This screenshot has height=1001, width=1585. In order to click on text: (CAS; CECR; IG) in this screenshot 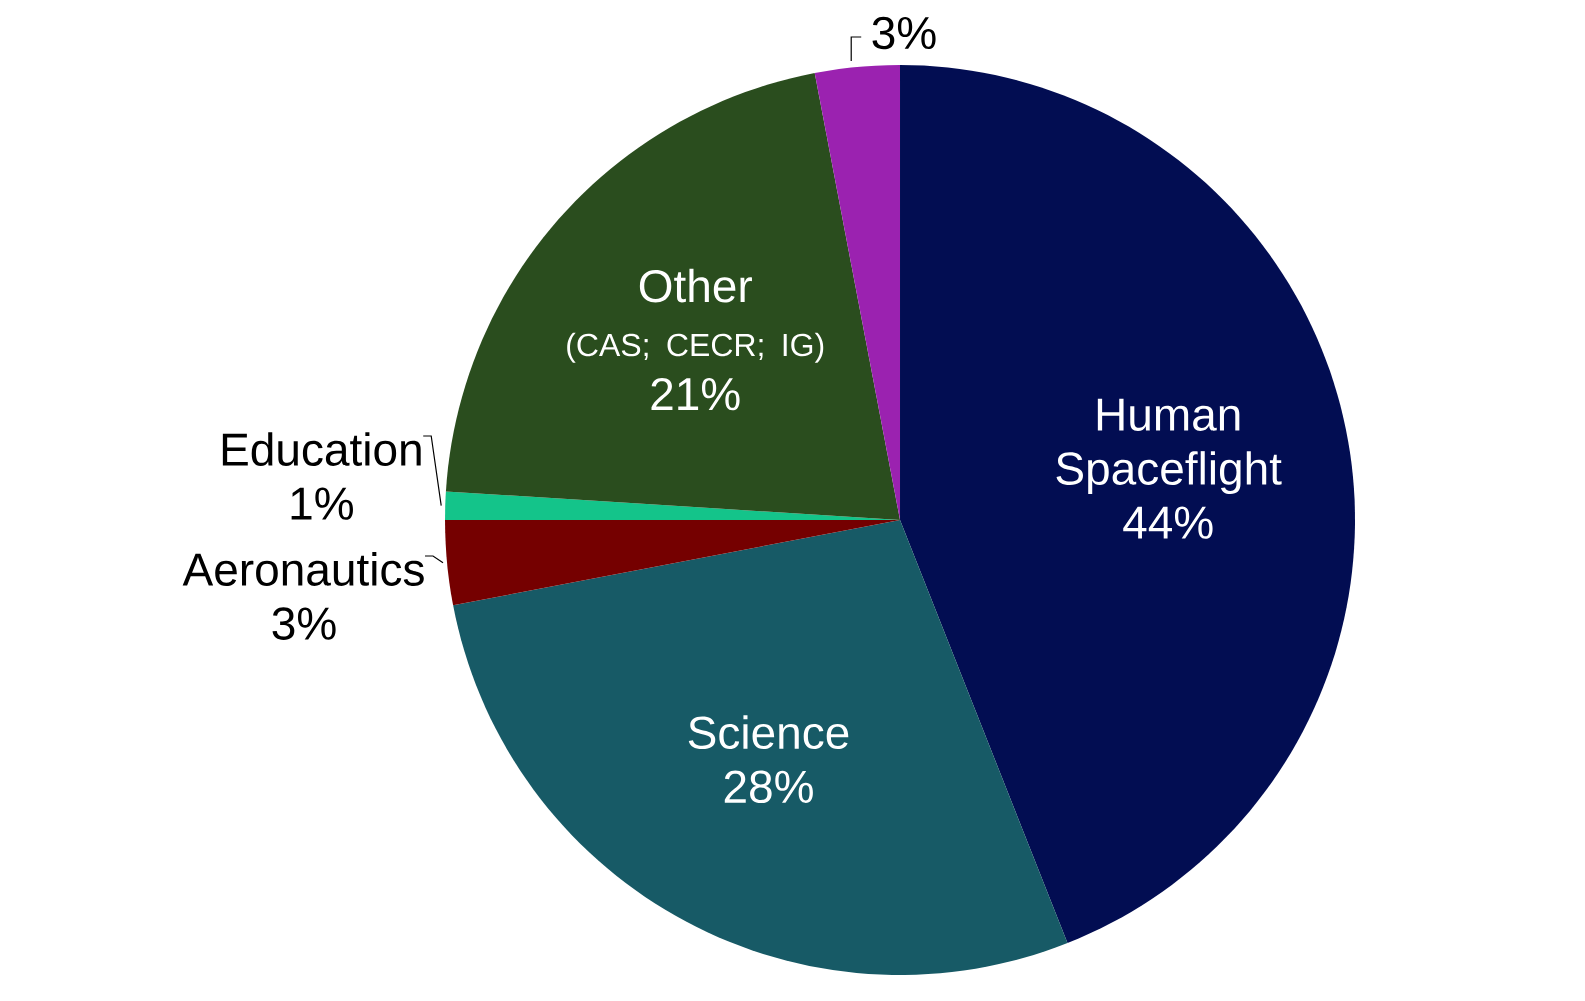, I will do `click(695, 347)`.